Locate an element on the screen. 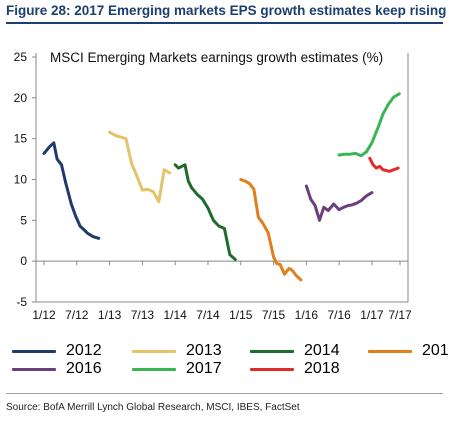  legend-label: 2013 is located at coordinates (204, 350).